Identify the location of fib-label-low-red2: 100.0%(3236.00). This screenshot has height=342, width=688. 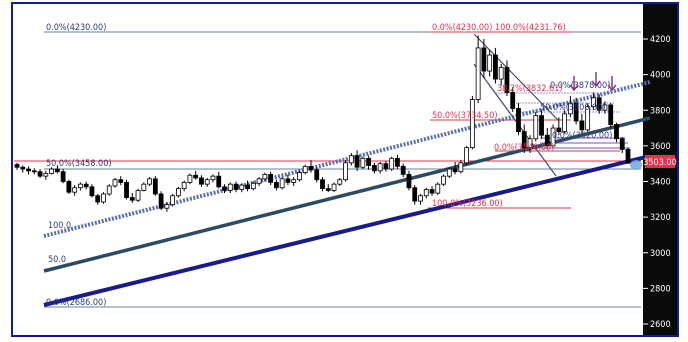
(467, 204).